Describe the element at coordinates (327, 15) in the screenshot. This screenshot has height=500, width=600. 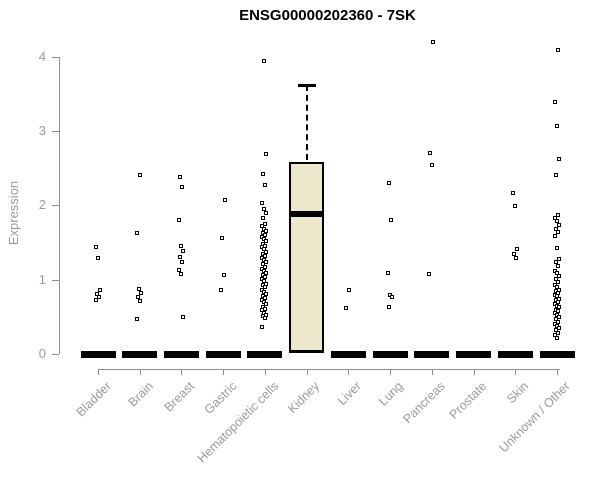
I see `chart-title: ENSG00000202360 - 7SK` at that location.